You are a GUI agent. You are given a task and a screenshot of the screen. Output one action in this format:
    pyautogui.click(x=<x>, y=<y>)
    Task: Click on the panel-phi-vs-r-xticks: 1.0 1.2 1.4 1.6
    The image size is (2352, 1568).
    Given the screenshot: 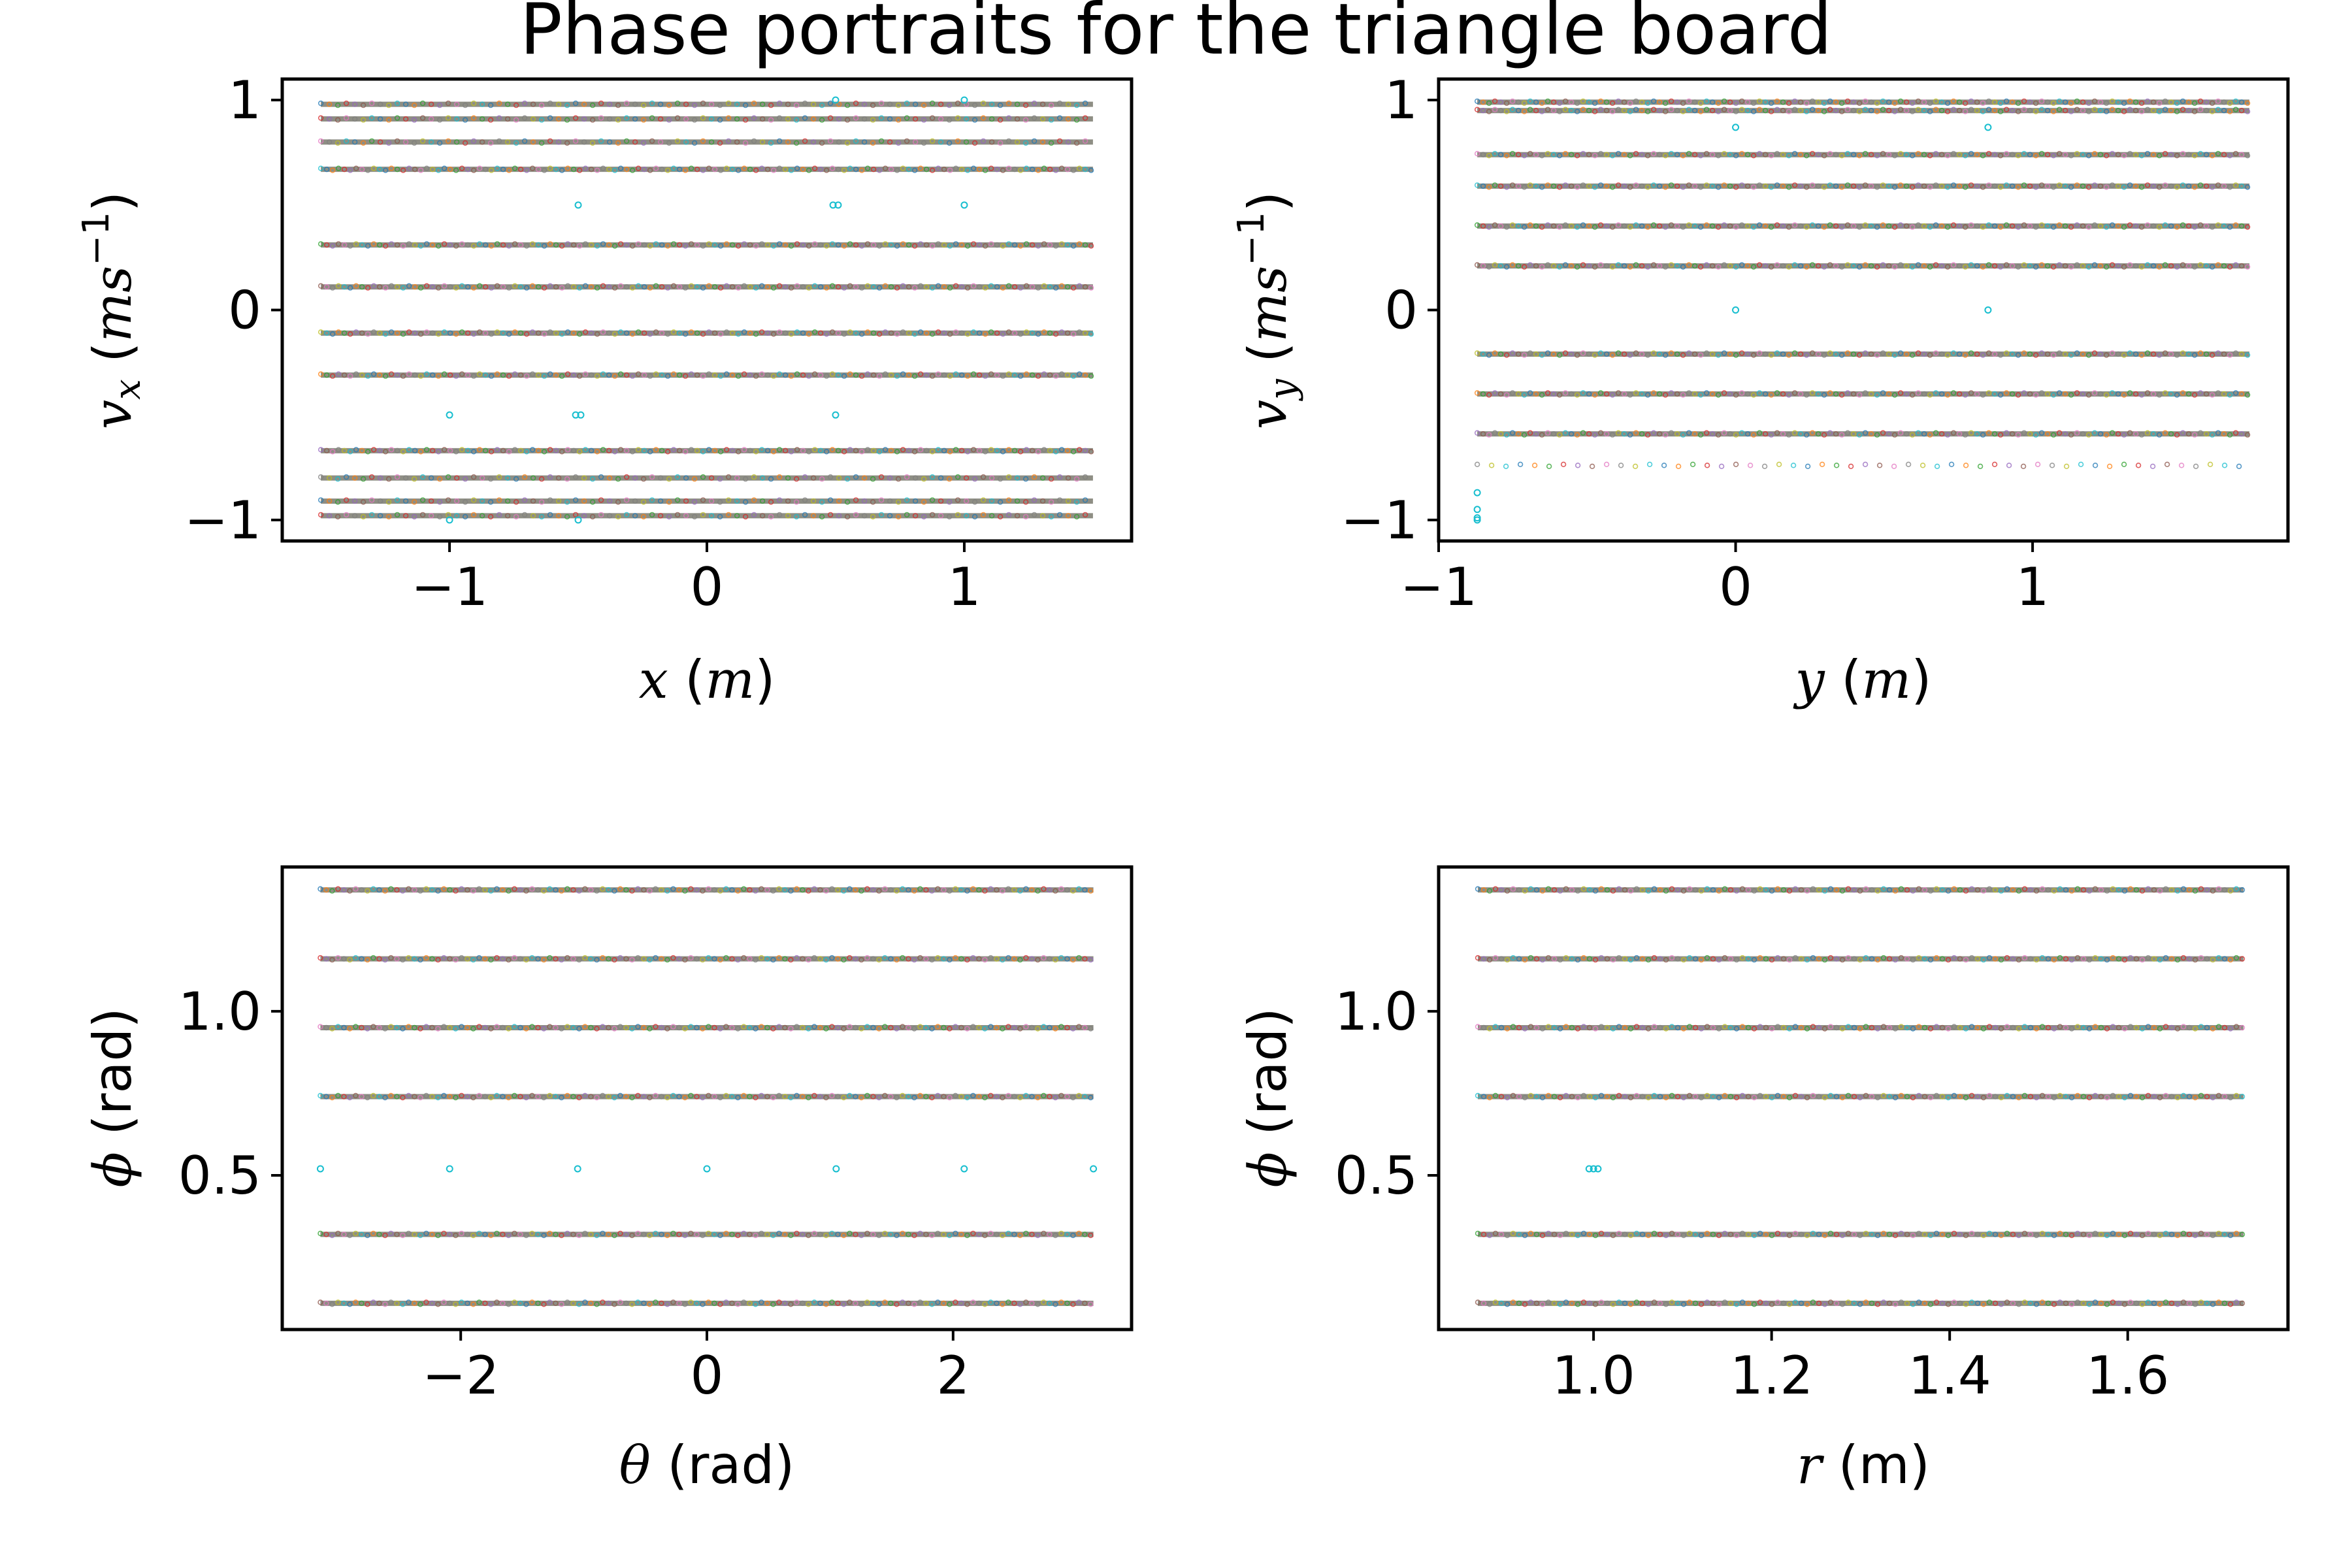 What is the action you would take?
    pyautogui.click(x=1860, y=1368)
    